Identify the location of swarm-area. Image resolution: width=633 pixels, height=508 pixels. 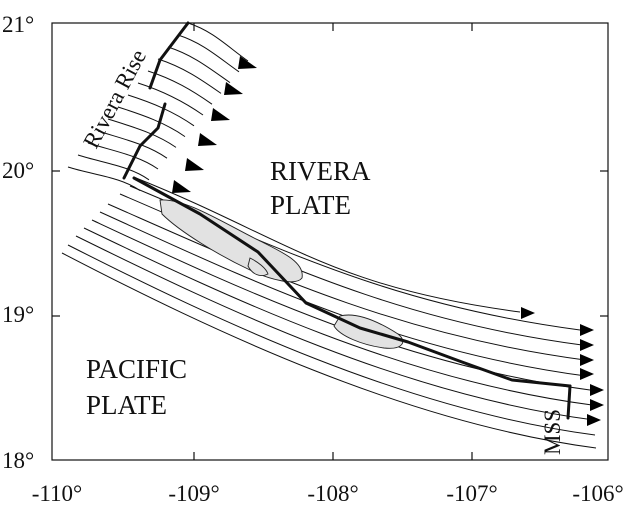
(258, 267).